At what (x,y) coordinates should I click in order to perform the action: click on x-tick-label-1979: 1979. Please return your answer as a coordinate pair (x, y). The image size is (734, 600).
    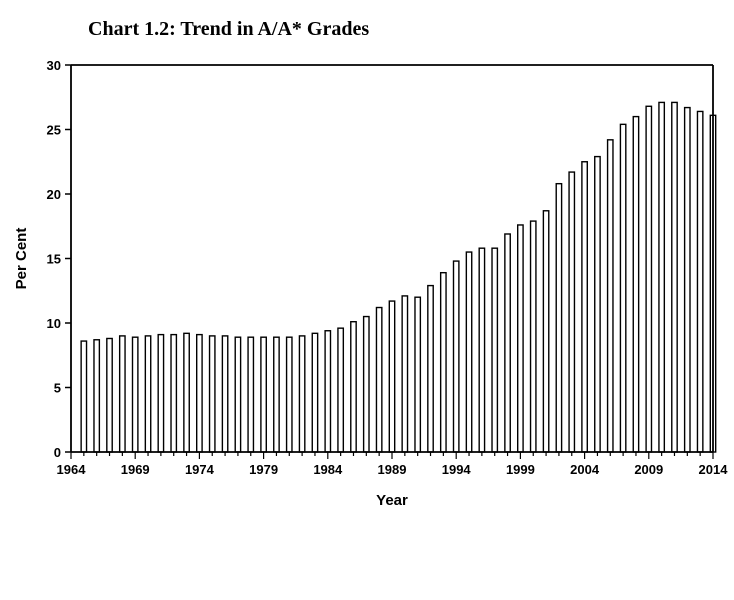
    Looking at the image, I should click on (263, 469).